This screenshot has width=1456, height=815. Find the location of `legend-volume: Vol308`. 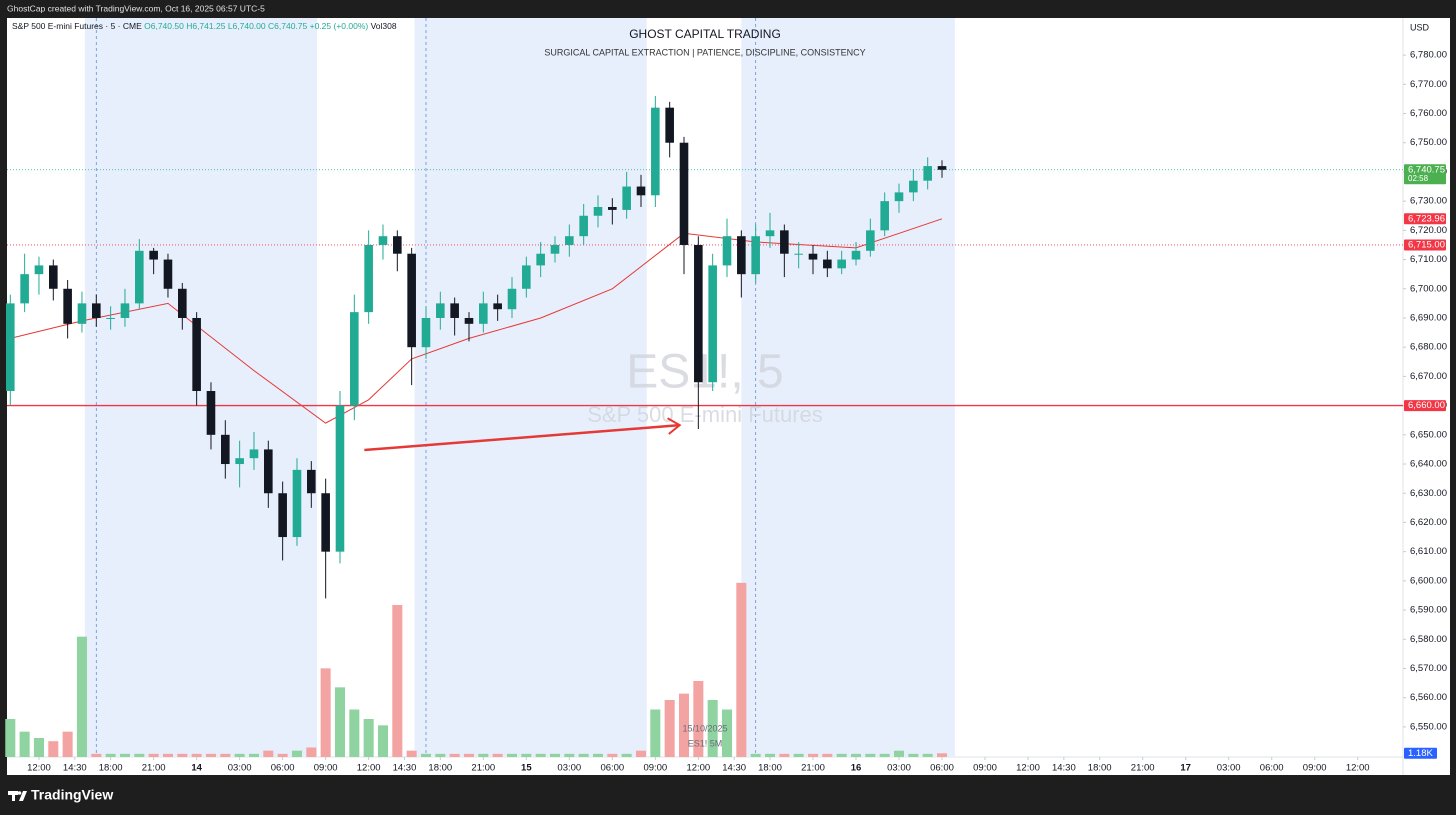

legend-volume: Vol308 is located at coordinates (384, 26).